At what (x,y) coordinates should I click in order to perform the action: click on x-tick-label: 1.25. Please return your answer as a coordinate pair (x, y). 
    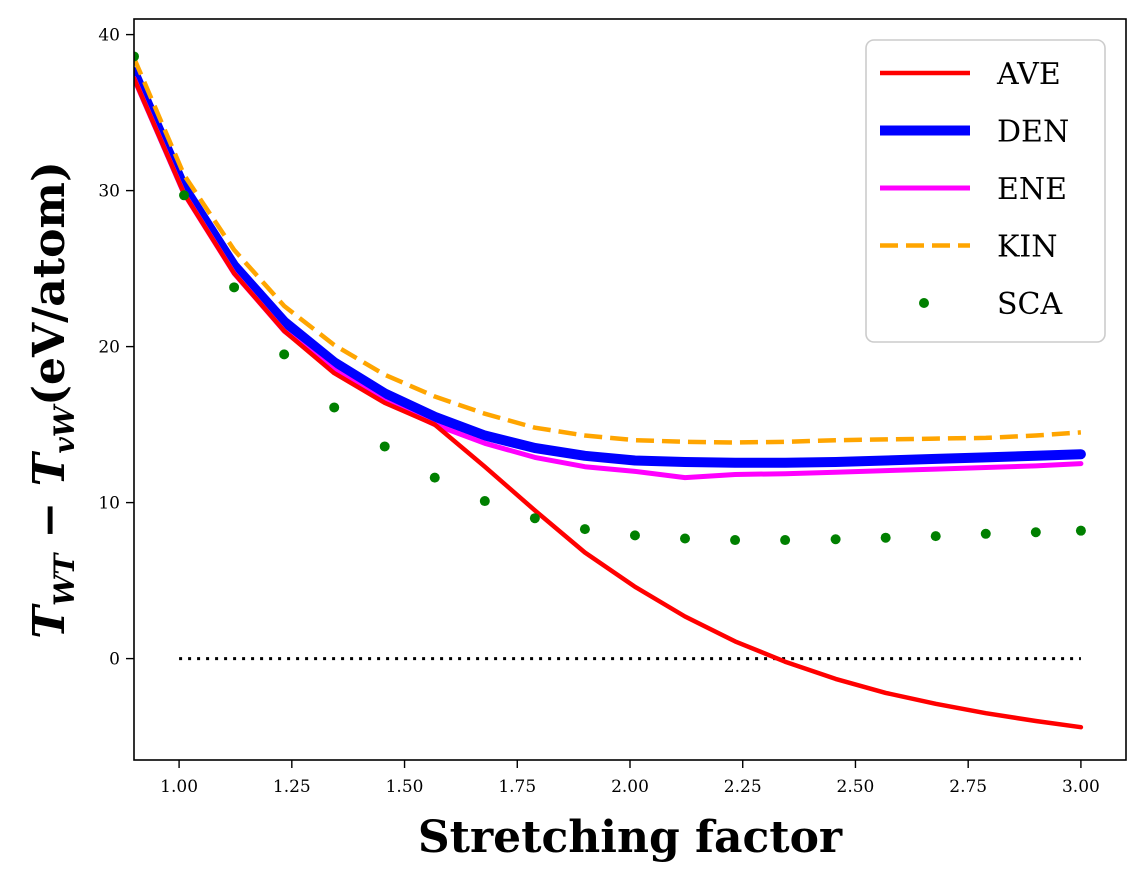
    Looking at the image, I should click on (292, 787).